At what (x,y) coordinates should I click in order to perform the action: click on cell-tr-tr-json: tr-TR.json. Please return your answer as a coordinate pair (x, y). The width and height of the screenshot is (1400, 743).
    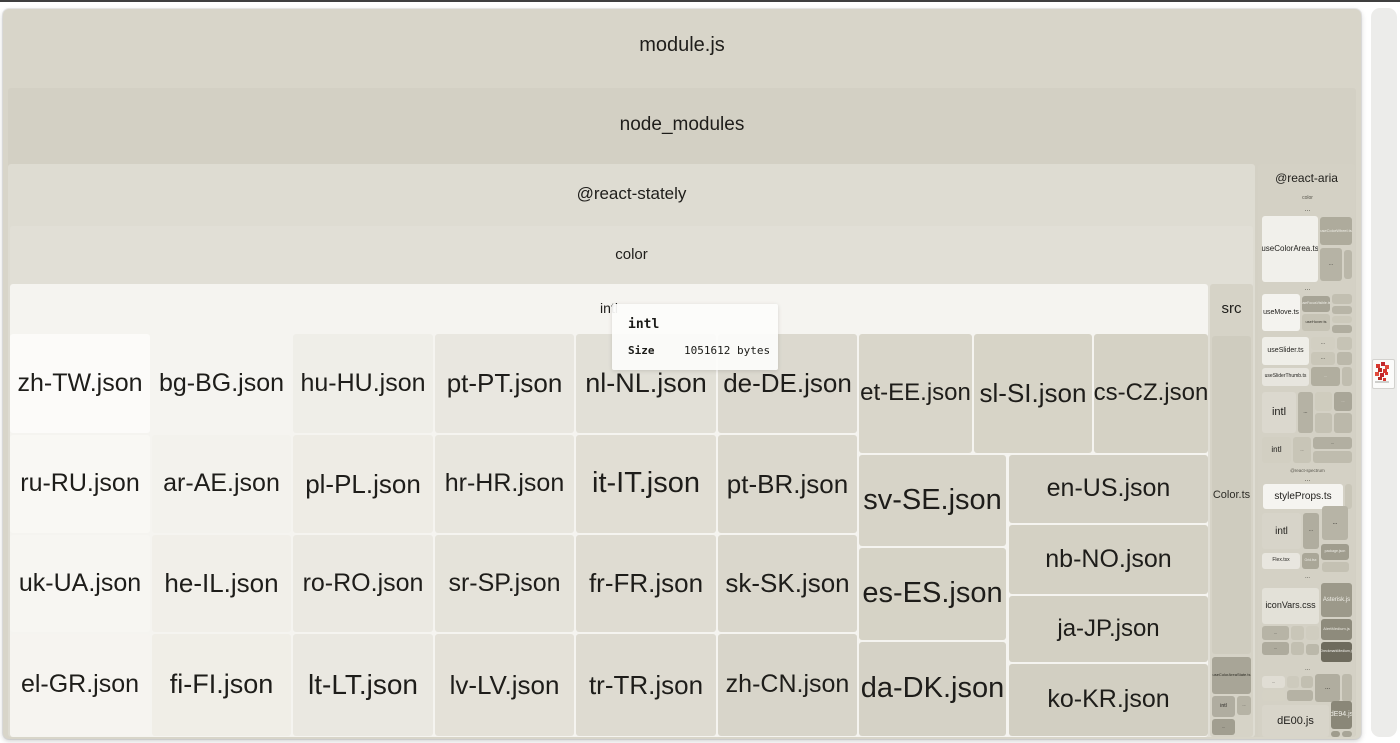
    Looking at the image, I should click on (646, 685).